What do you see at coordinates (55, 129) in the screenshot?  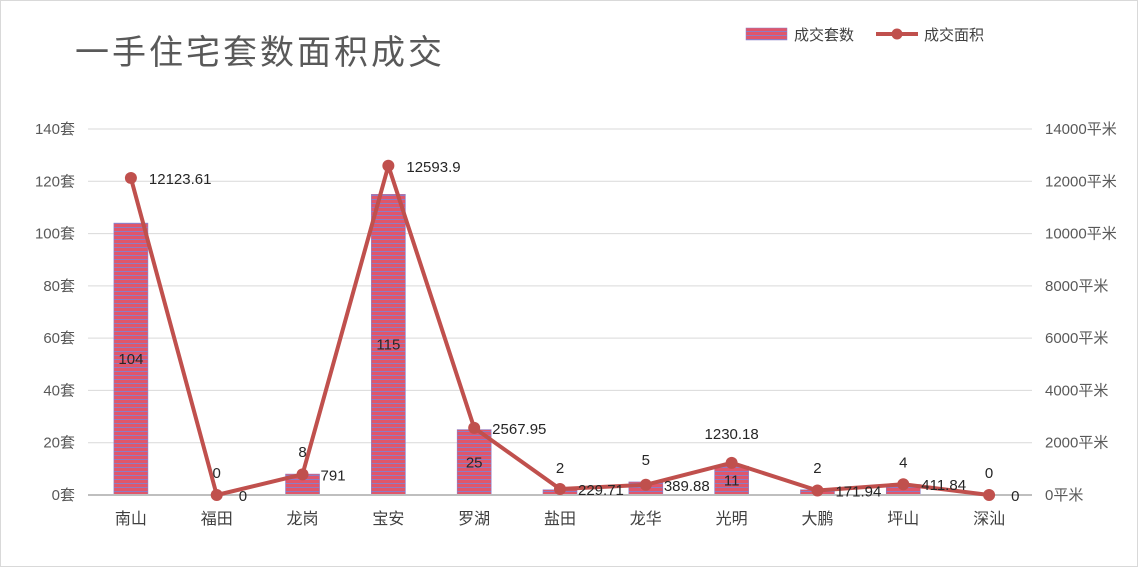 I see `left-tick-label: 140套` at bounding box center [55, 129].